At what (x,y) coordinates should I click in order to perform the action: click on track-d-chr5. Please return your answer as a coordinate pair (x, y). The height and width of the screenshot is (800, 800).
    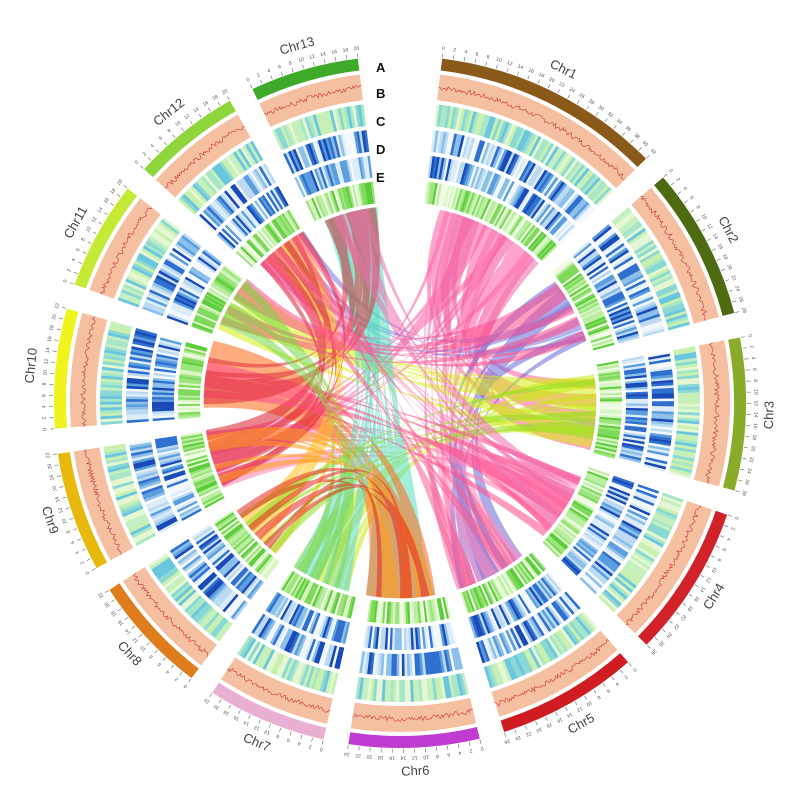
    Looking at the image, I should click on (516, 605).